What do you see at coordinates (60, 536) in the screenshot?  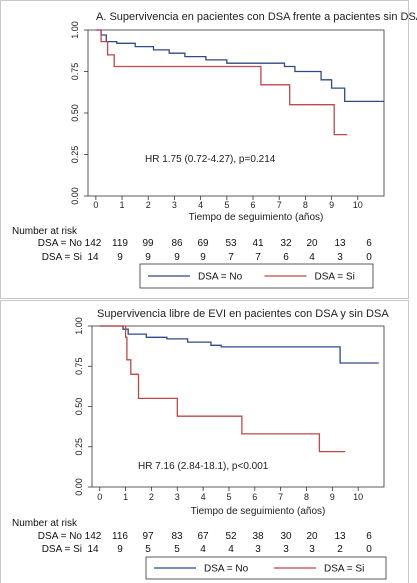 I see `chart2-risk-row-label: DSA = No` at bounding box center [60, 536].